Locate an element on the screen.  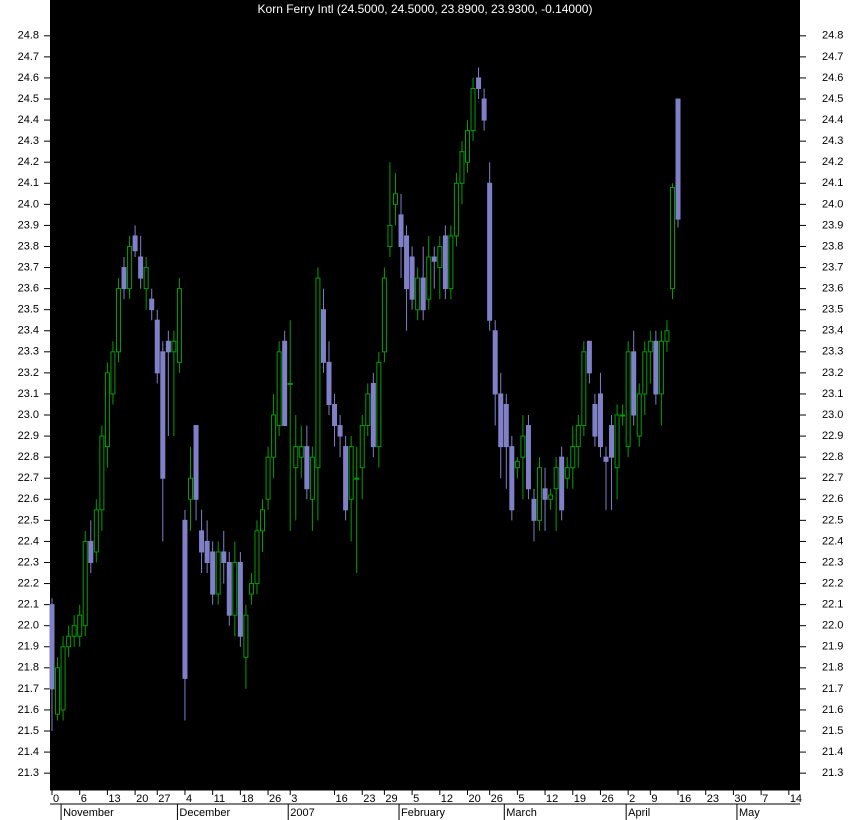
y-tick-label: 21.9 is located at coordinates (28, 647).